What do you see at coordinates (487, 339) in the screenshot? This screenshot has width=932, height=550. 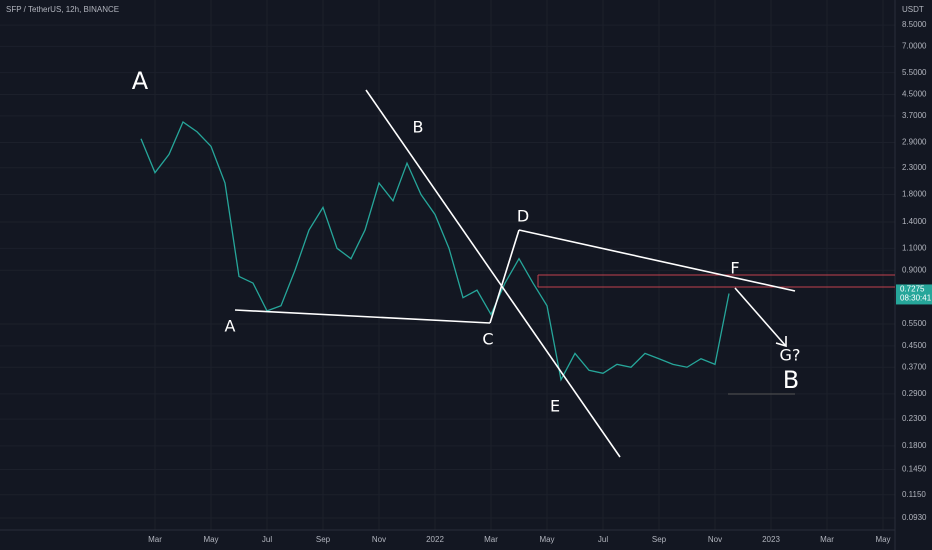 I see `annotation: C` at bounding box center [487, 339].